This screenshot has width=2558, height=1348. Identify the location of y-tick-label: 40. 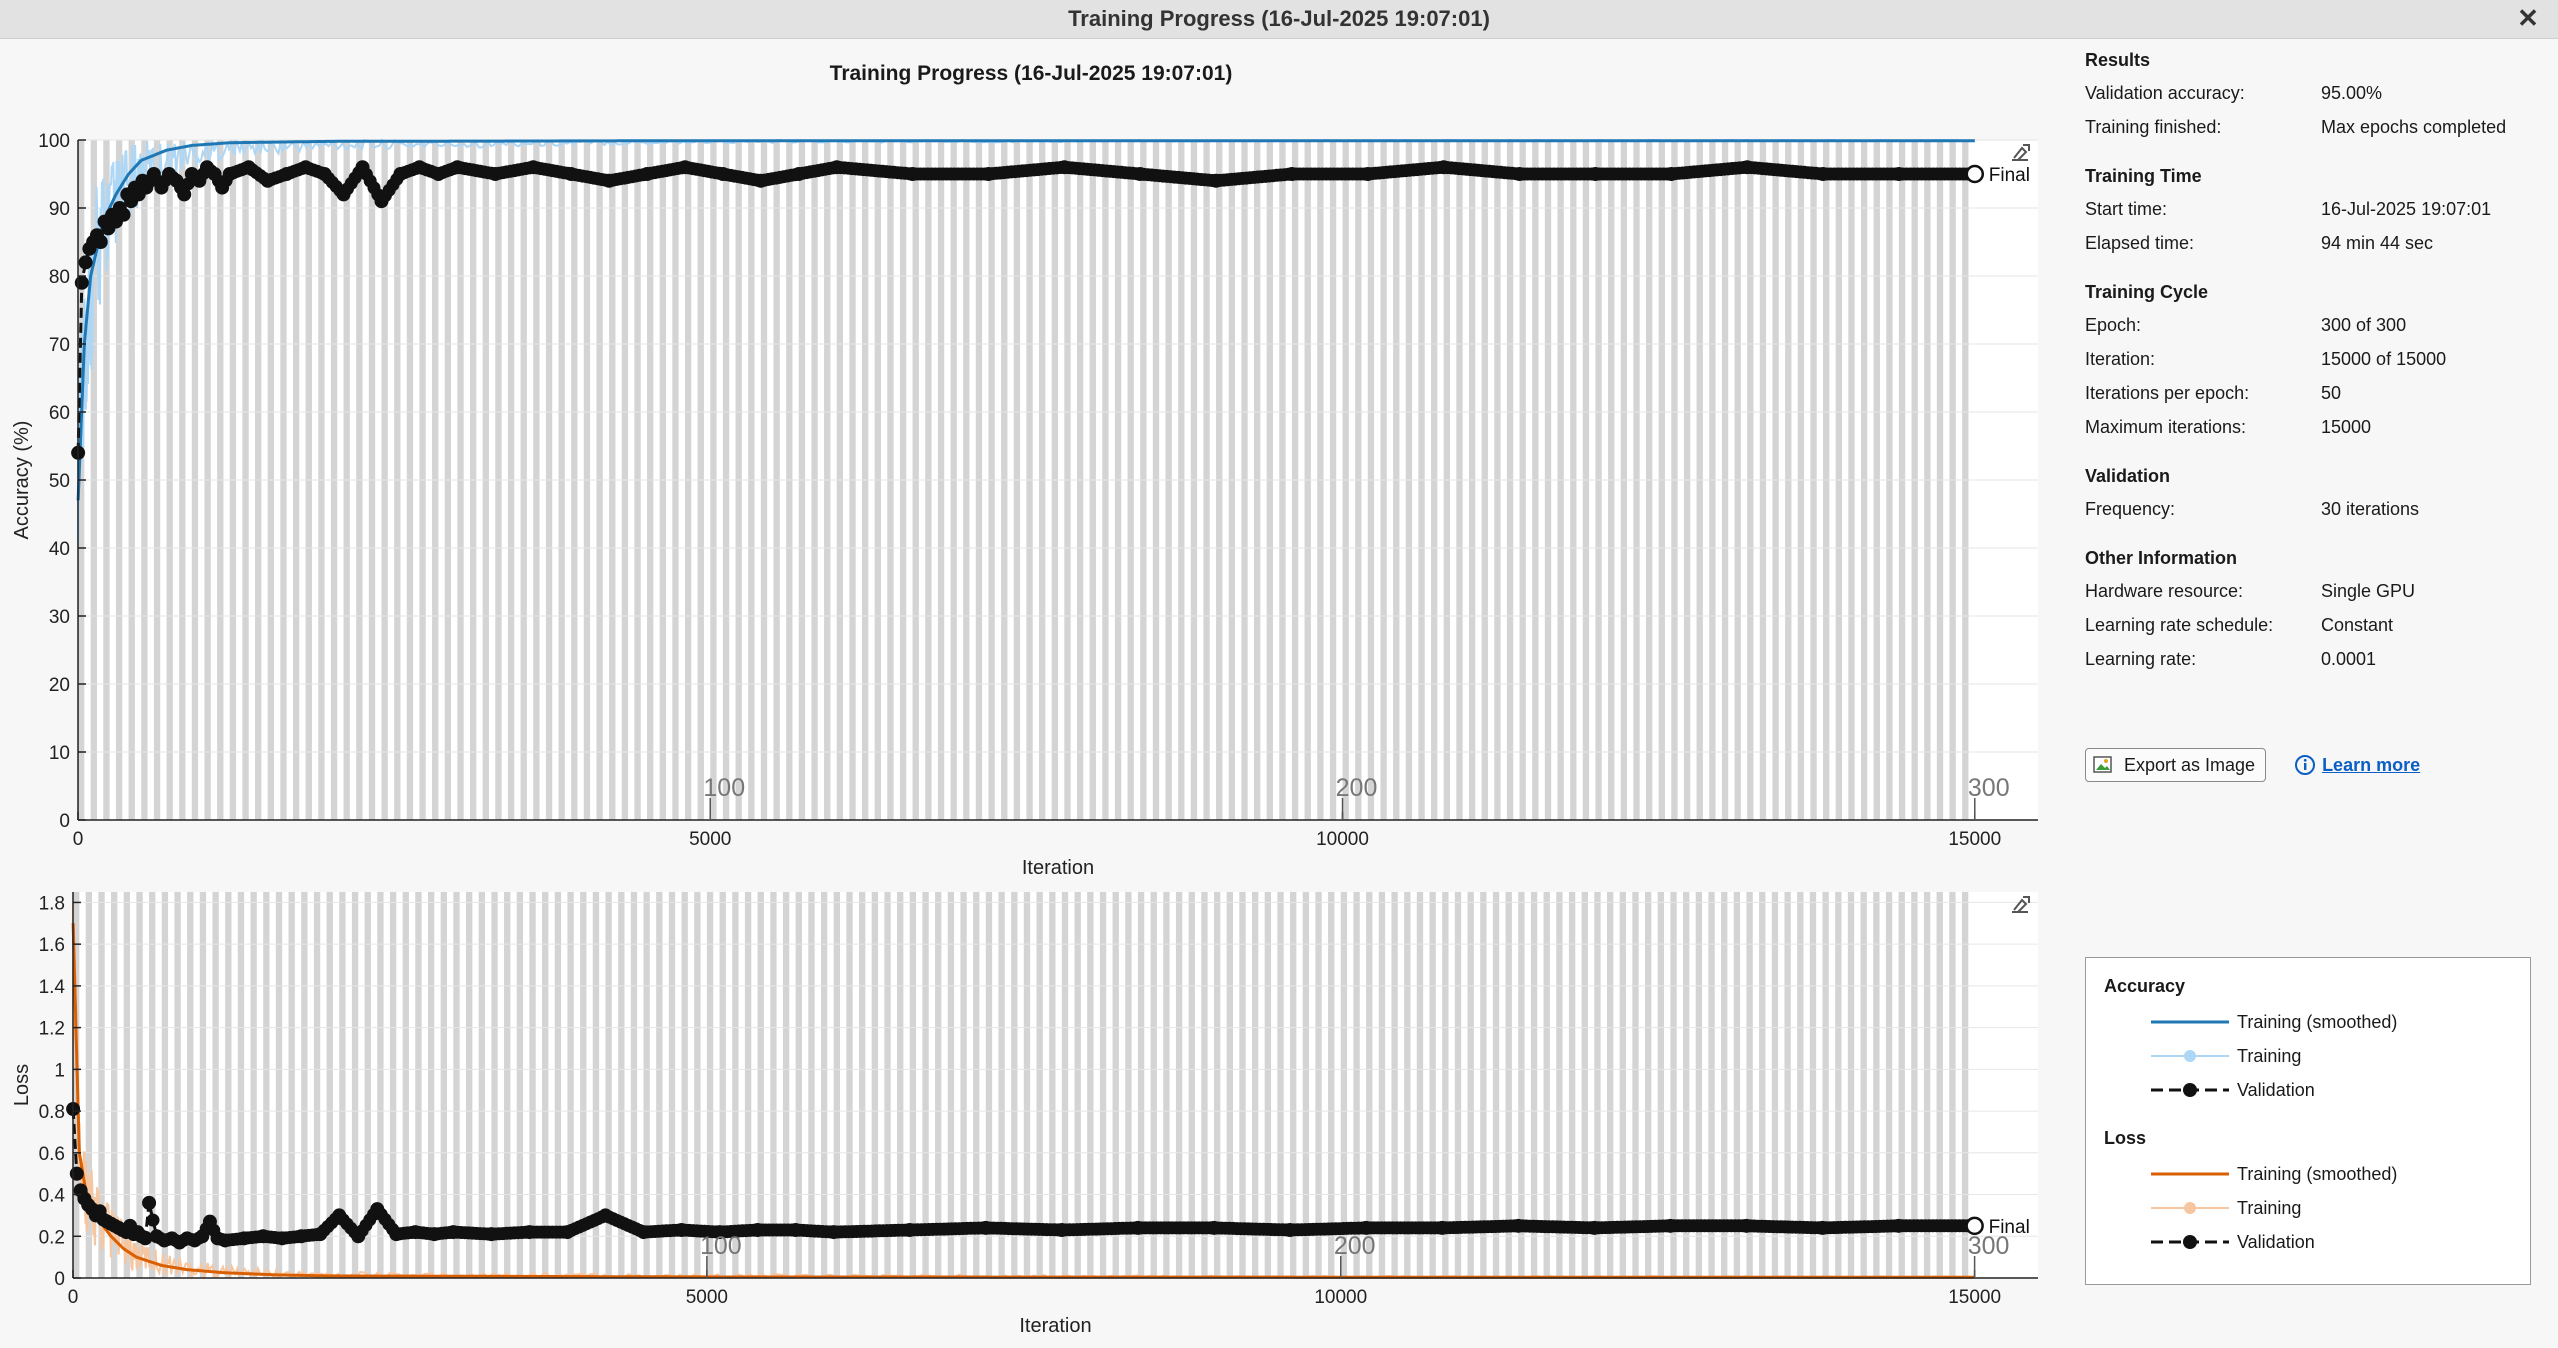
(59, 549).